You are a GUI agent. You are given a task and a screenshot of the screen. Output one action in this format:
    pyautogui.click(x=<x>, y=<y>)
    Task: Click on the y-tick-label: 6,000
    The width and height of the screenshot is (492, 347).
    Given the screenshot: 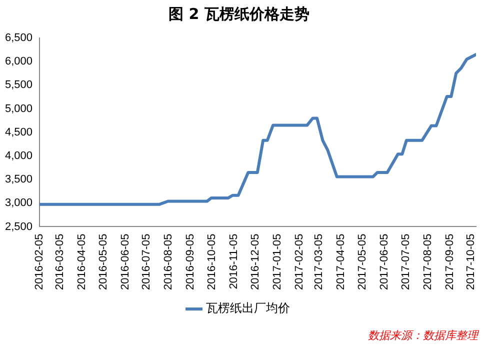 What is the action you would take?
    pyautogui.click(x=18, y=62)
    